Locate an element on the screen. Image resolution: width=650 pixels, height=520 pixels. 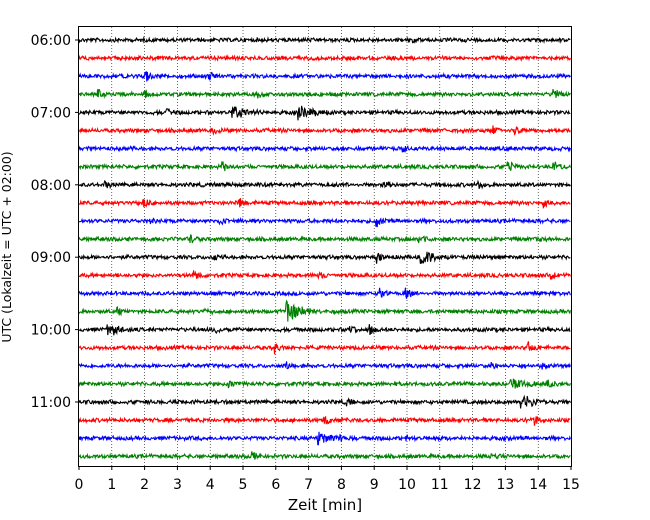
y-tick-label: 10:00 is located at coordinates (51, 331).